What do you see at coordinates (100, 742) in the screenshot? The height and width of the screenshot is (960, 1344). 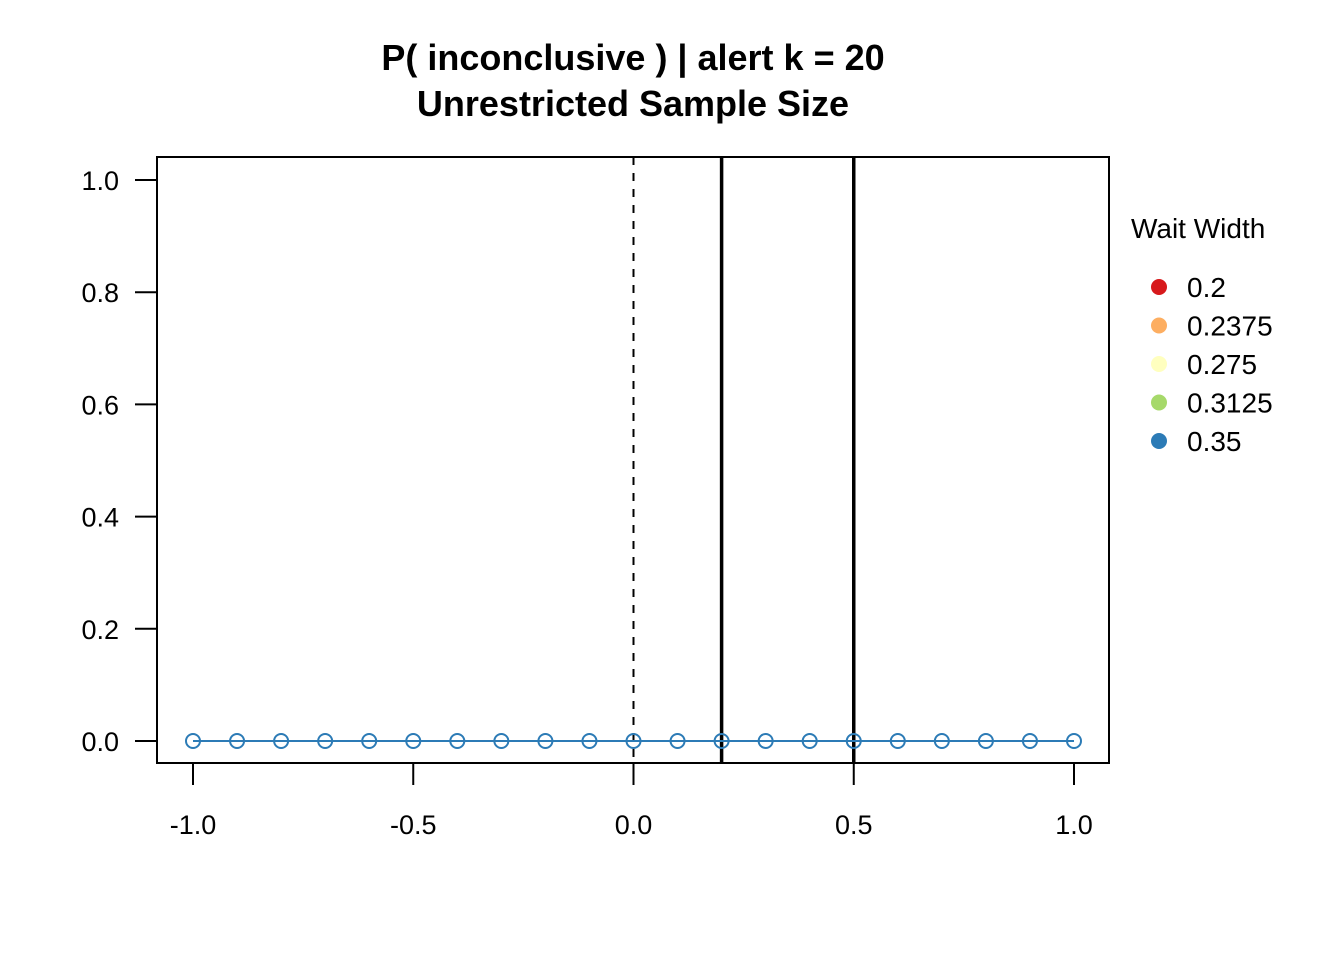 I see `y-tick-label: 0.0` at bounding box center [100, 742].